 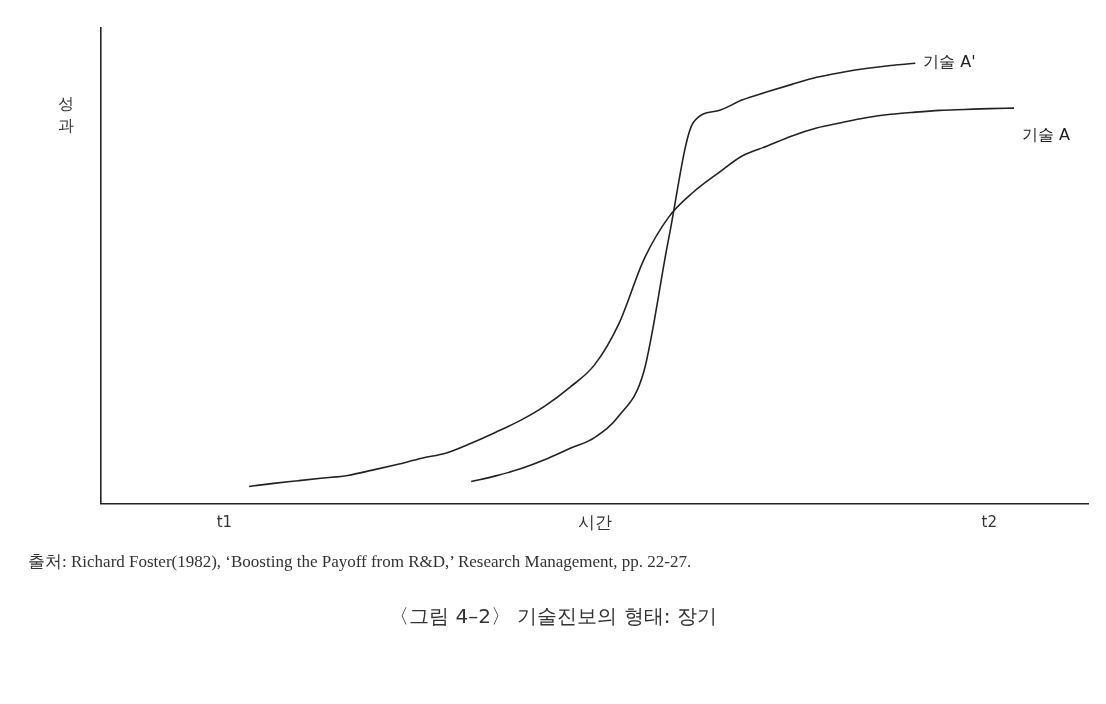 I want to click on x-axis-title: 시간, so click(x=594, y=522).